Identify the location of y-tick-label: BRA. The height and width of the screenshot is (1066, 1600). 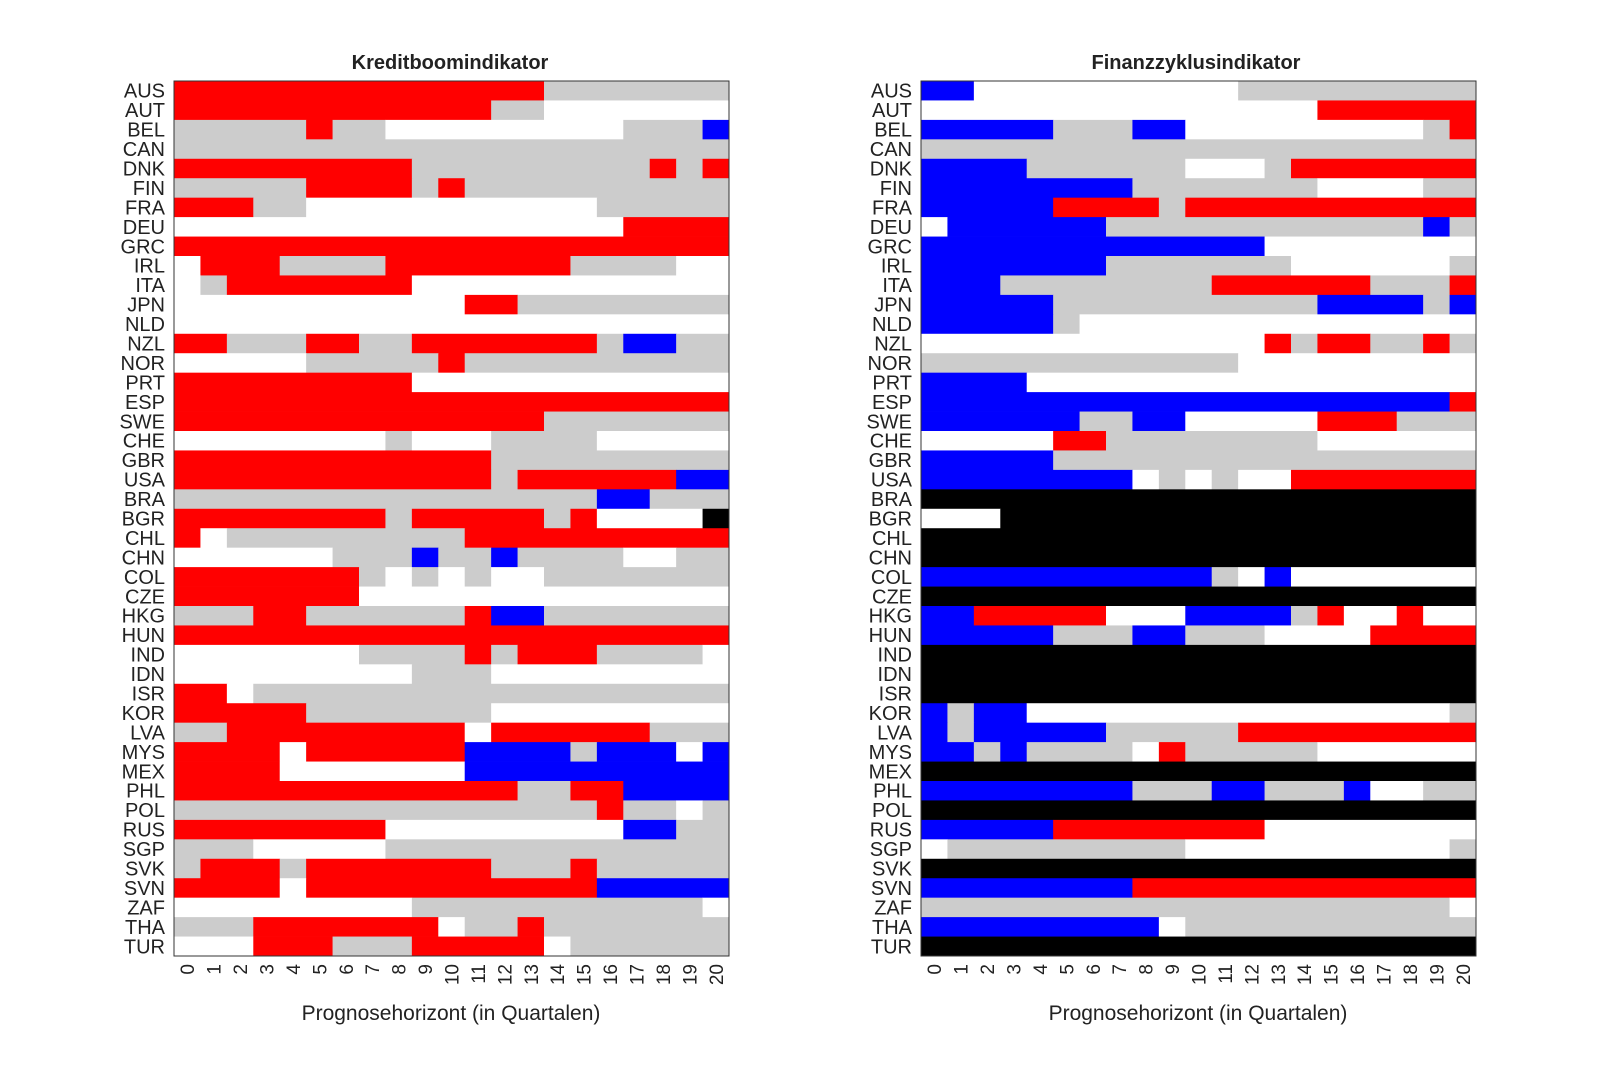
(892, 500).